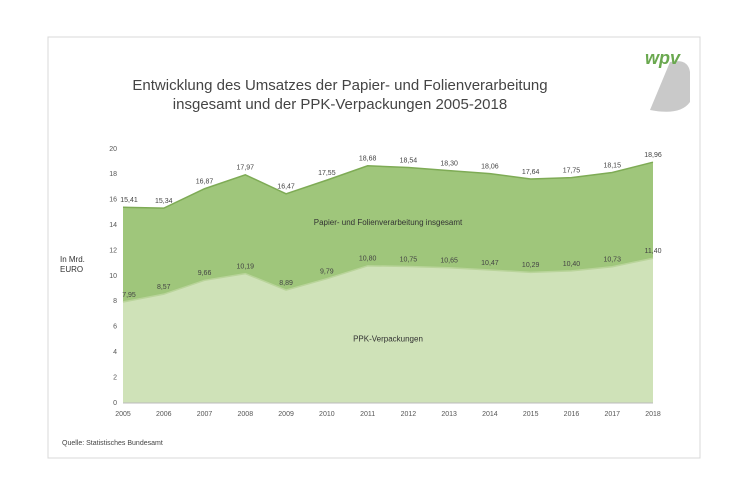 Image resolution: width=750 pixels, height=500 pixels. What do you see at coordinates (246, 414) in the screenshot?
I see `x-tick-label: 2008` at bounding box center [246, 414].